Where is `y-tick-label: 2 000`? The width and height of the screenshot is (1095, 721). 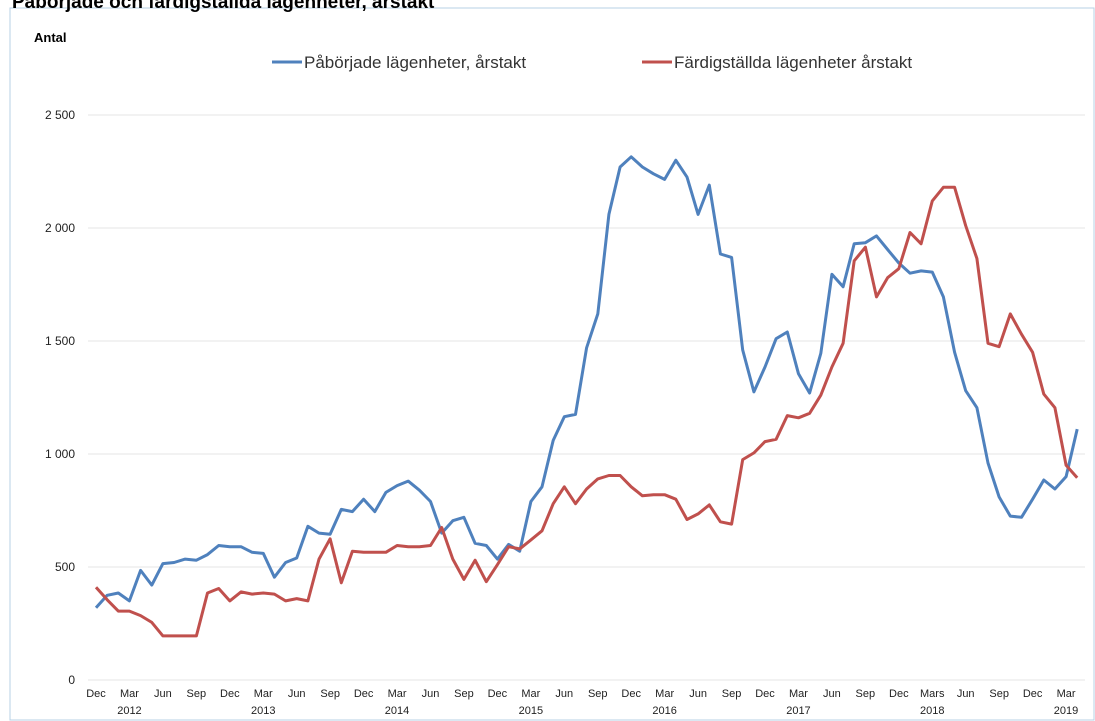 y-tick-label: 2 000 is located at coordinates (60, 228).